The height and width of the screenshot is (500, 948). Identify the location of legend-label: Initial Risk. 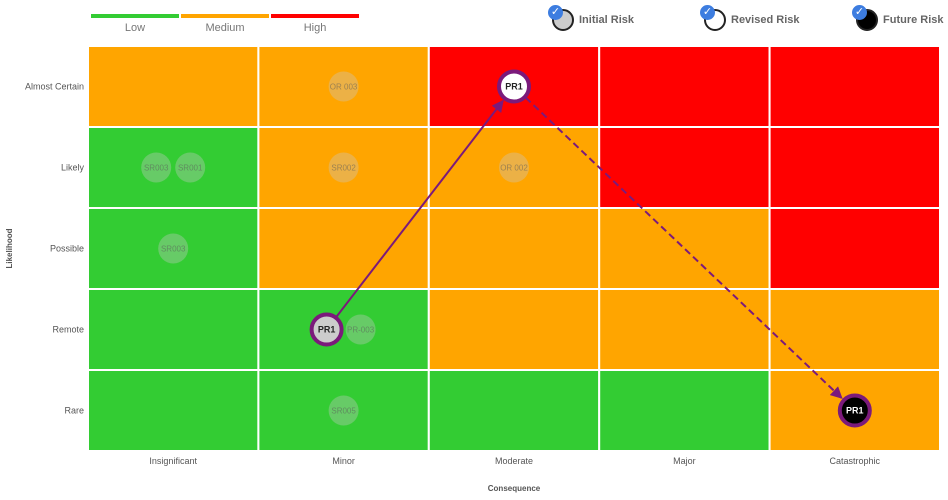
(607, 20).